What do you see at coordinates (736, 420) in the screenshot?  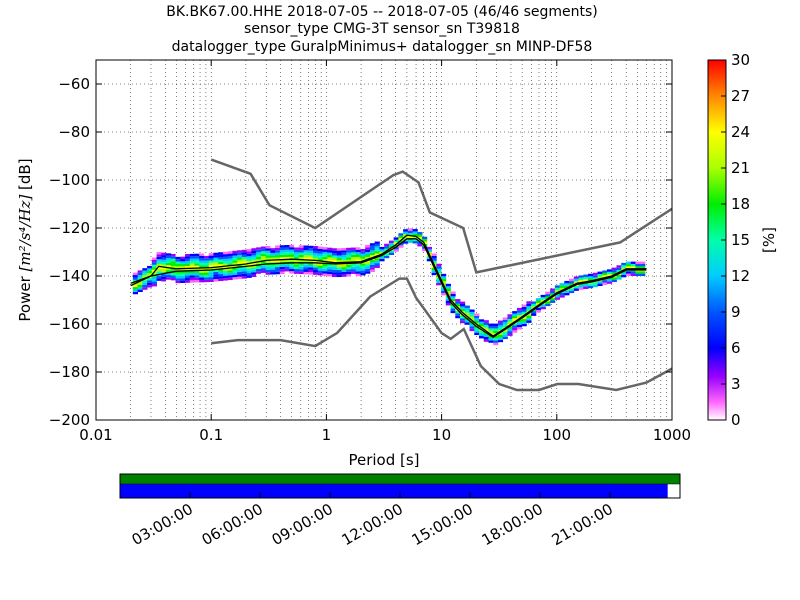 I see `colorbar-tick-label: 0` at bounding box center [736, 420].